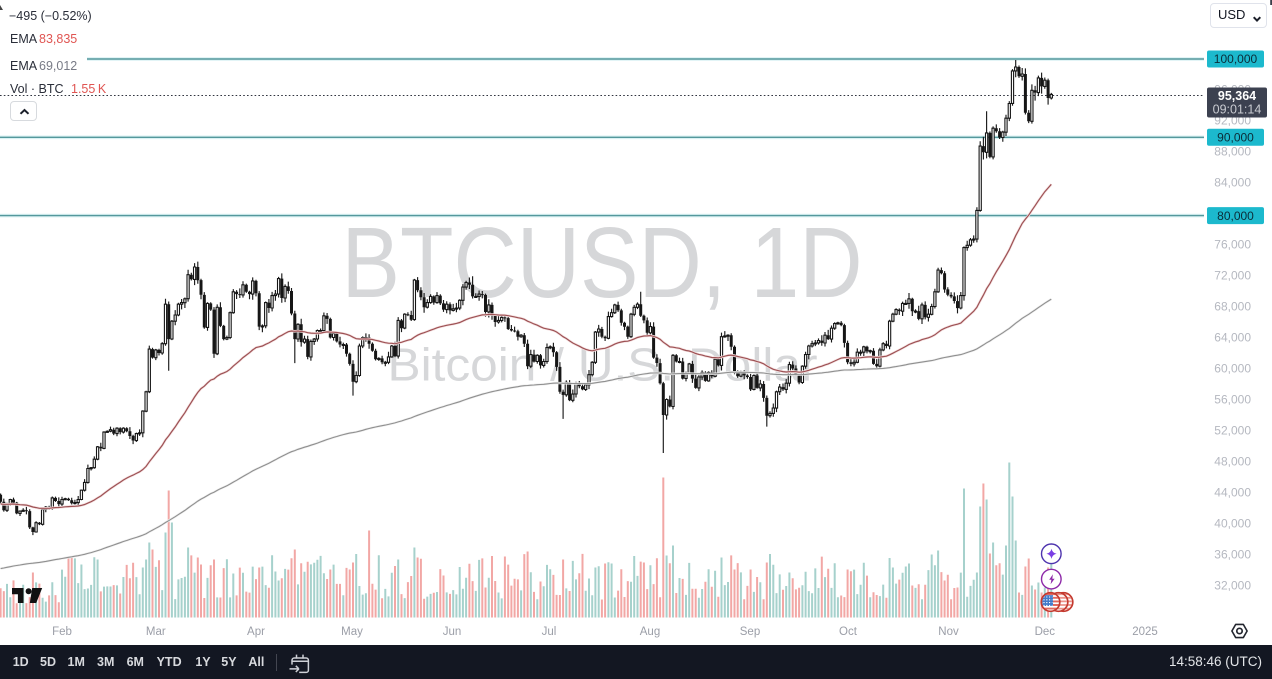 The image size is (1272, 679). Describe the element at coordinates (1232, 555) in the screenshot. I see `svg-text: 36,000` at that location.